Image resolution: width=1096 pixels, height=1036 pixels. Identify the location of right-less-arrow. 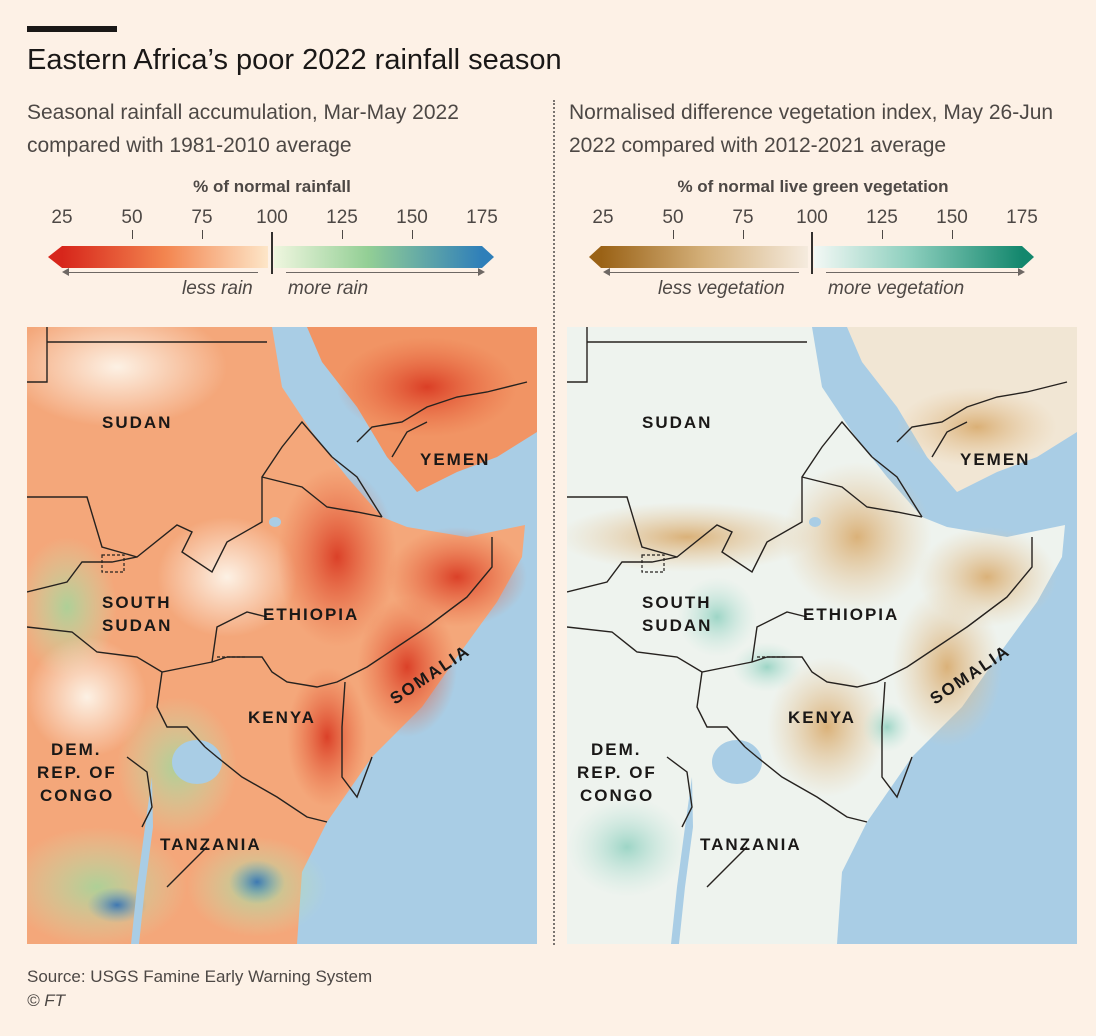
(702, 272).